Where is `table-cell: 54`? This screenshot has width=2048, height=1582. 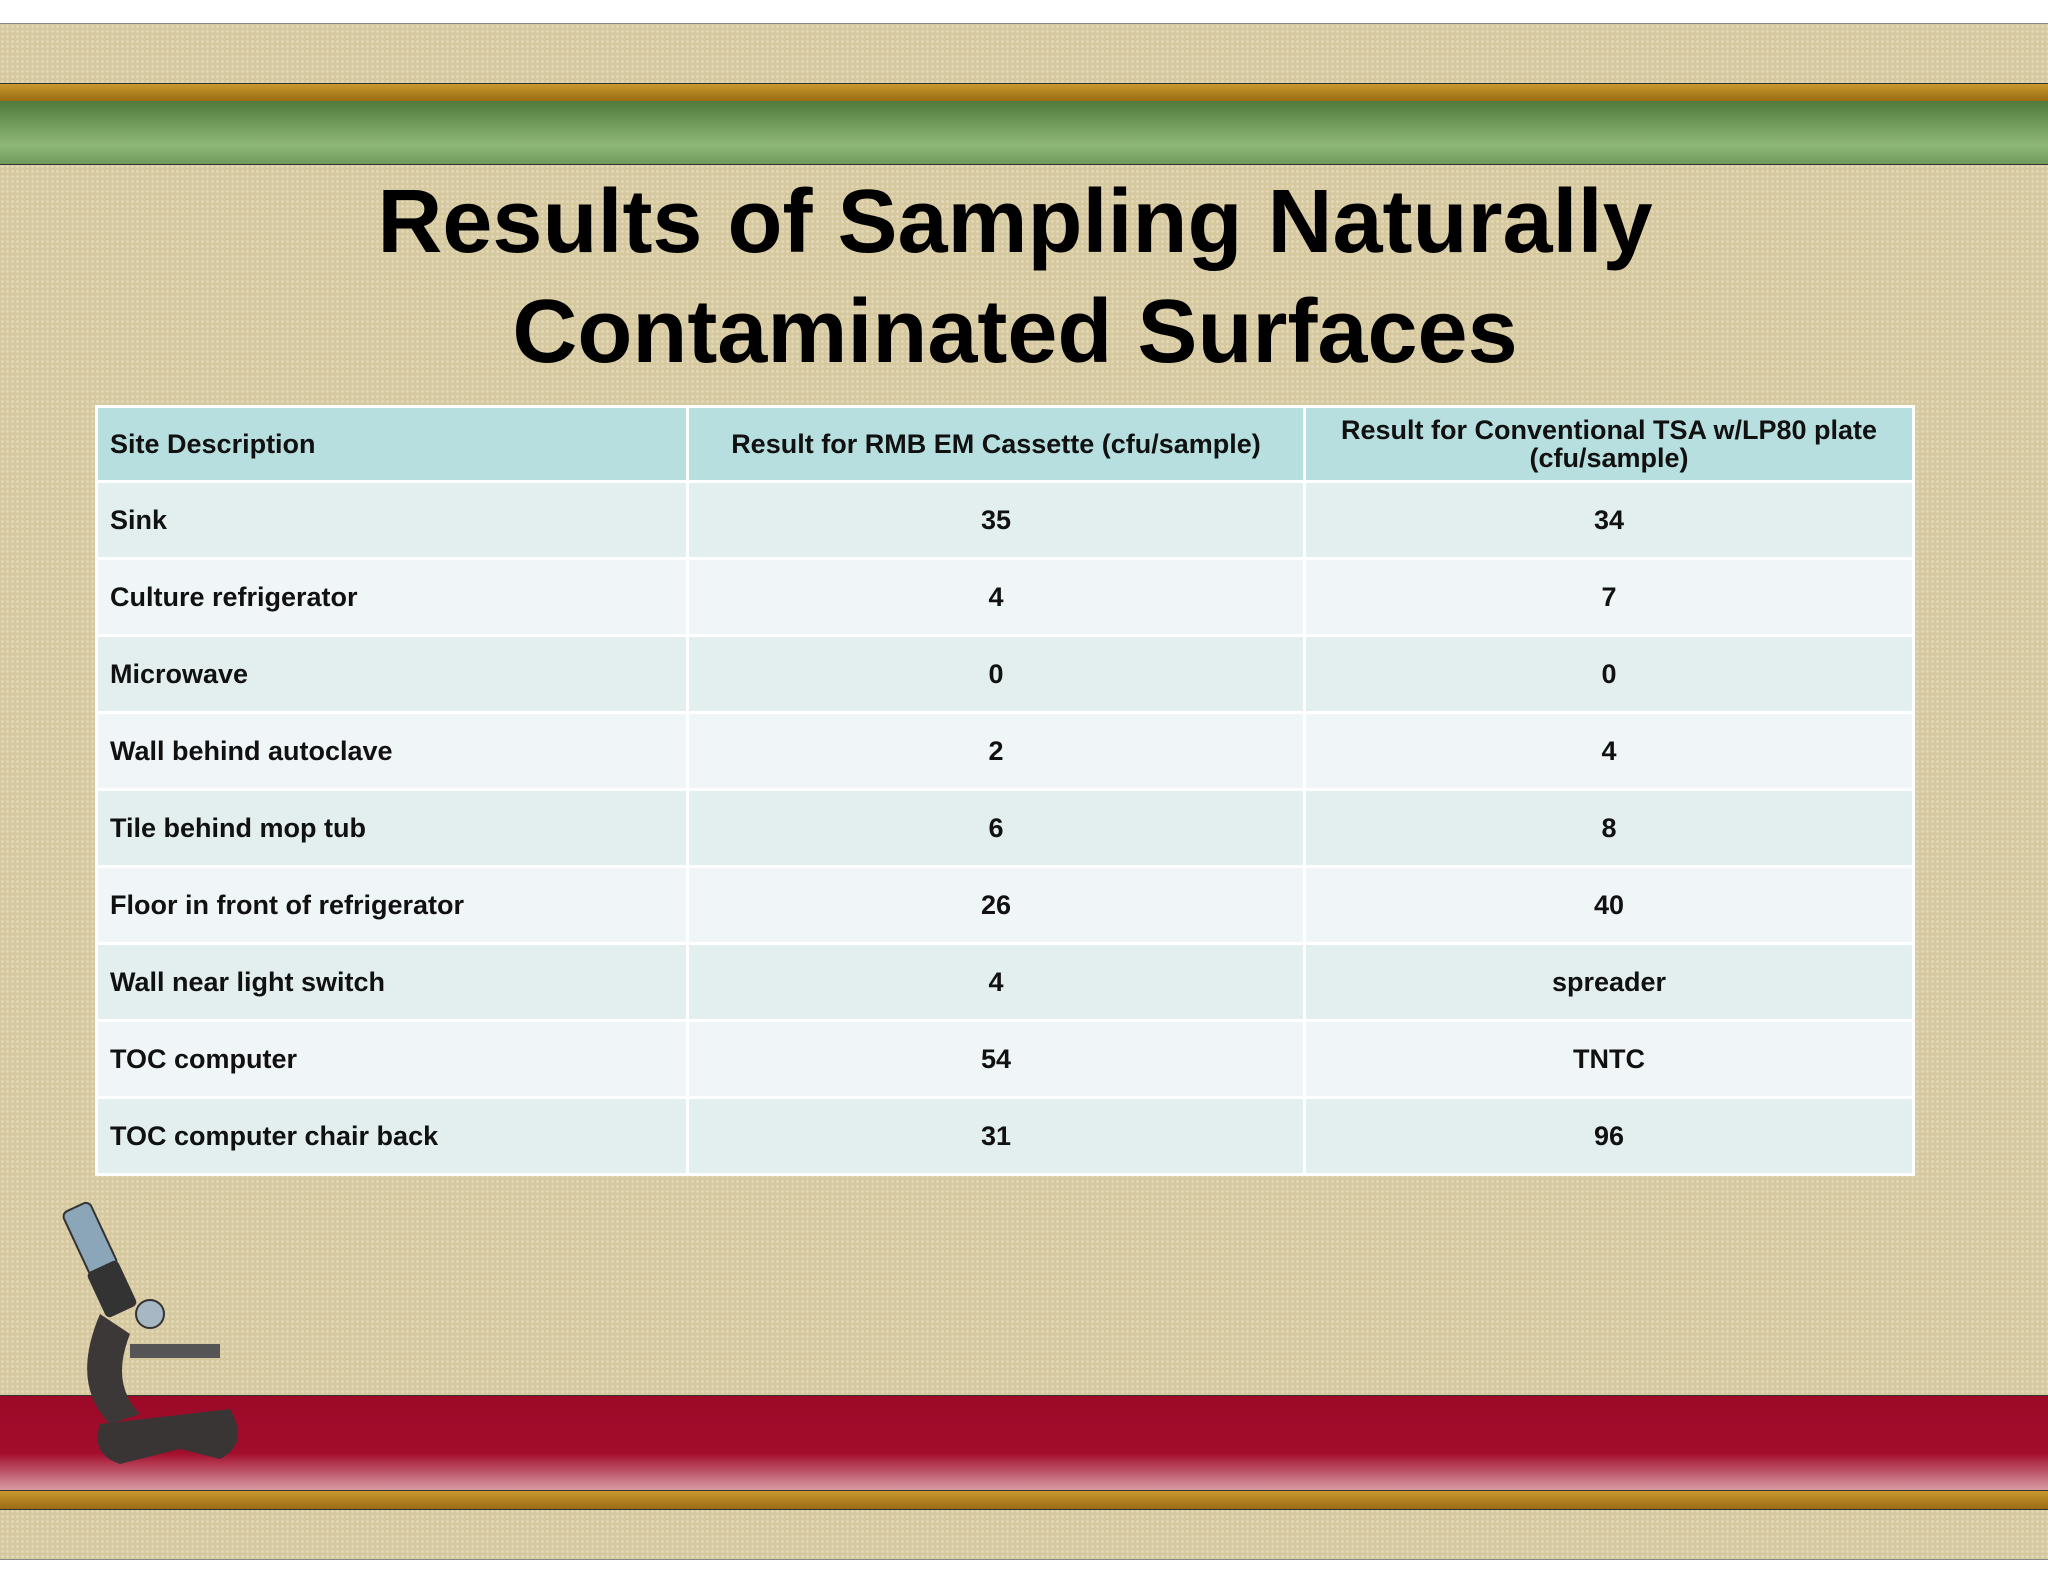 table-cell: 54 is located at coordinates (996, 1059).